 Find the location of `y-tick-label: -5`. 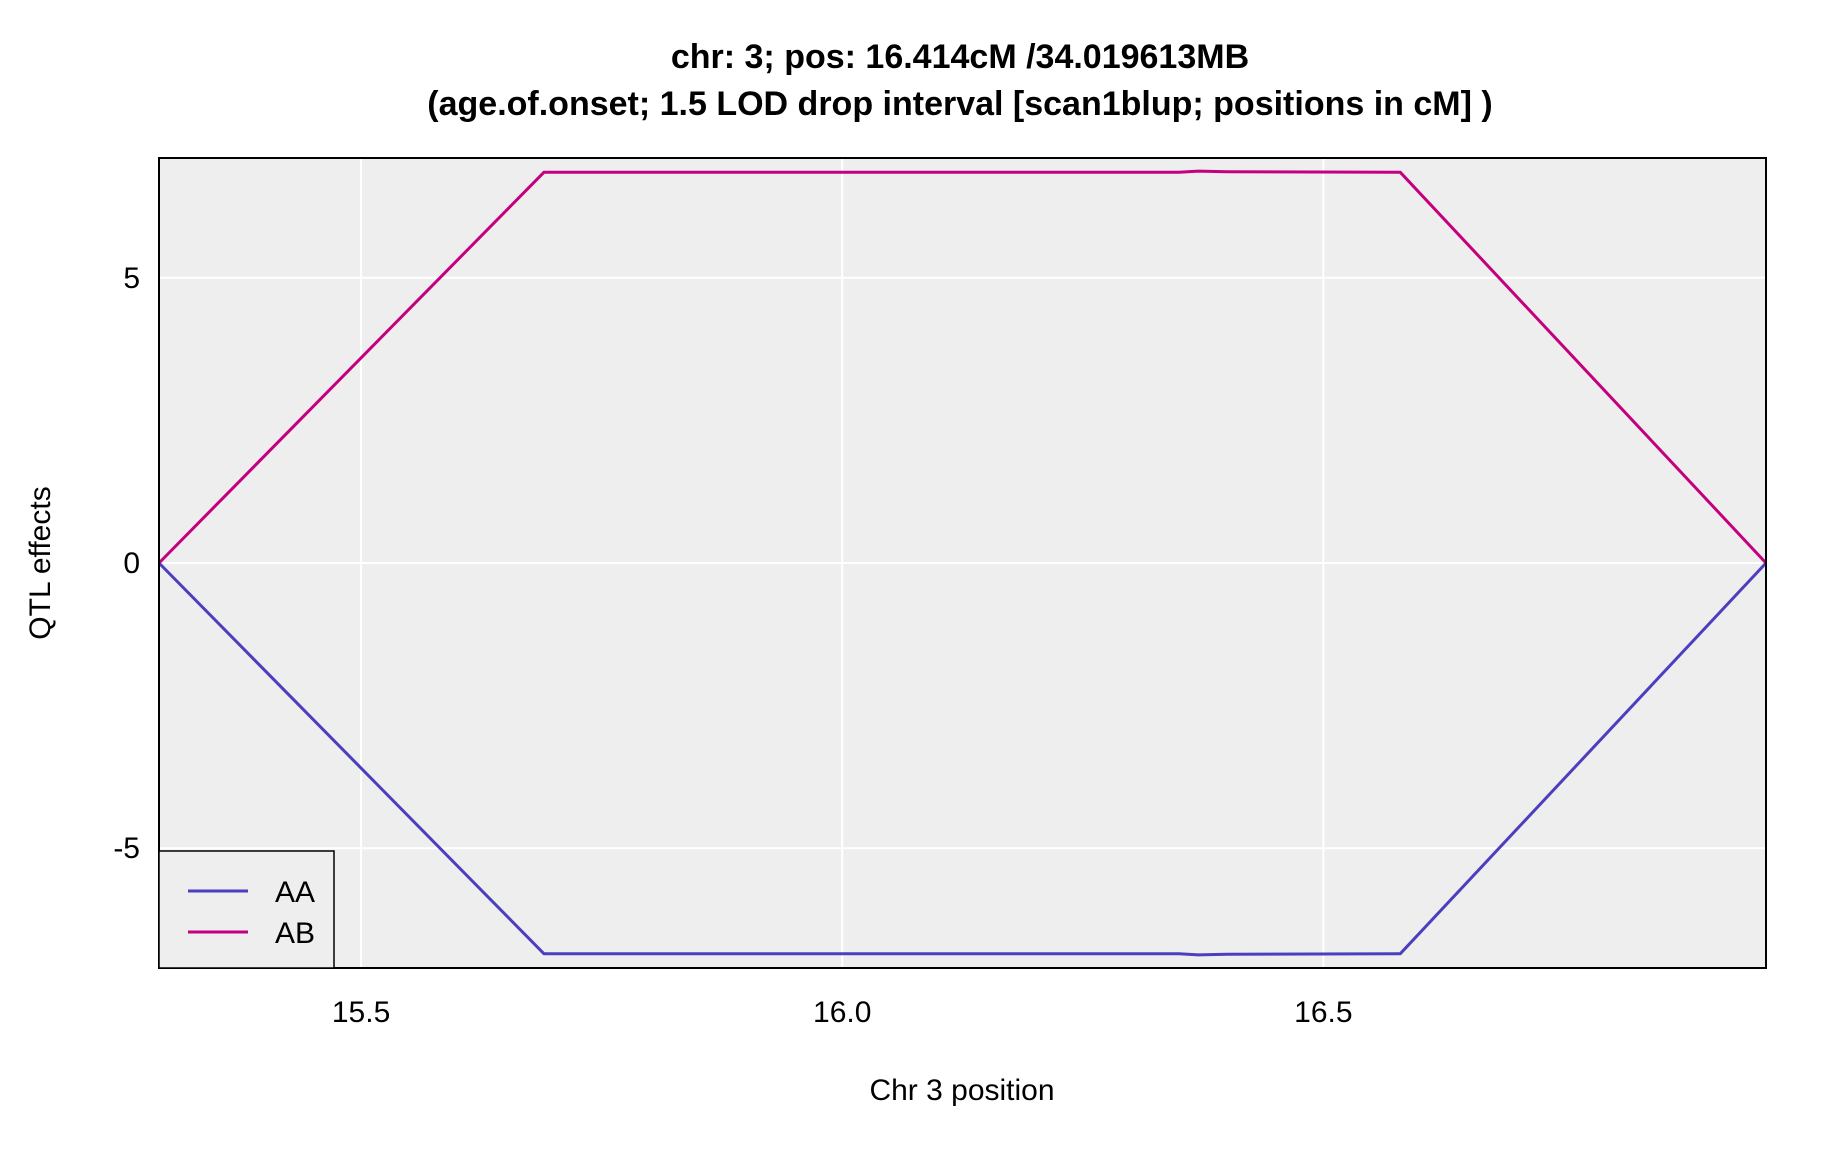

y-tick-label: -5 is located at coordinates (126, 848).